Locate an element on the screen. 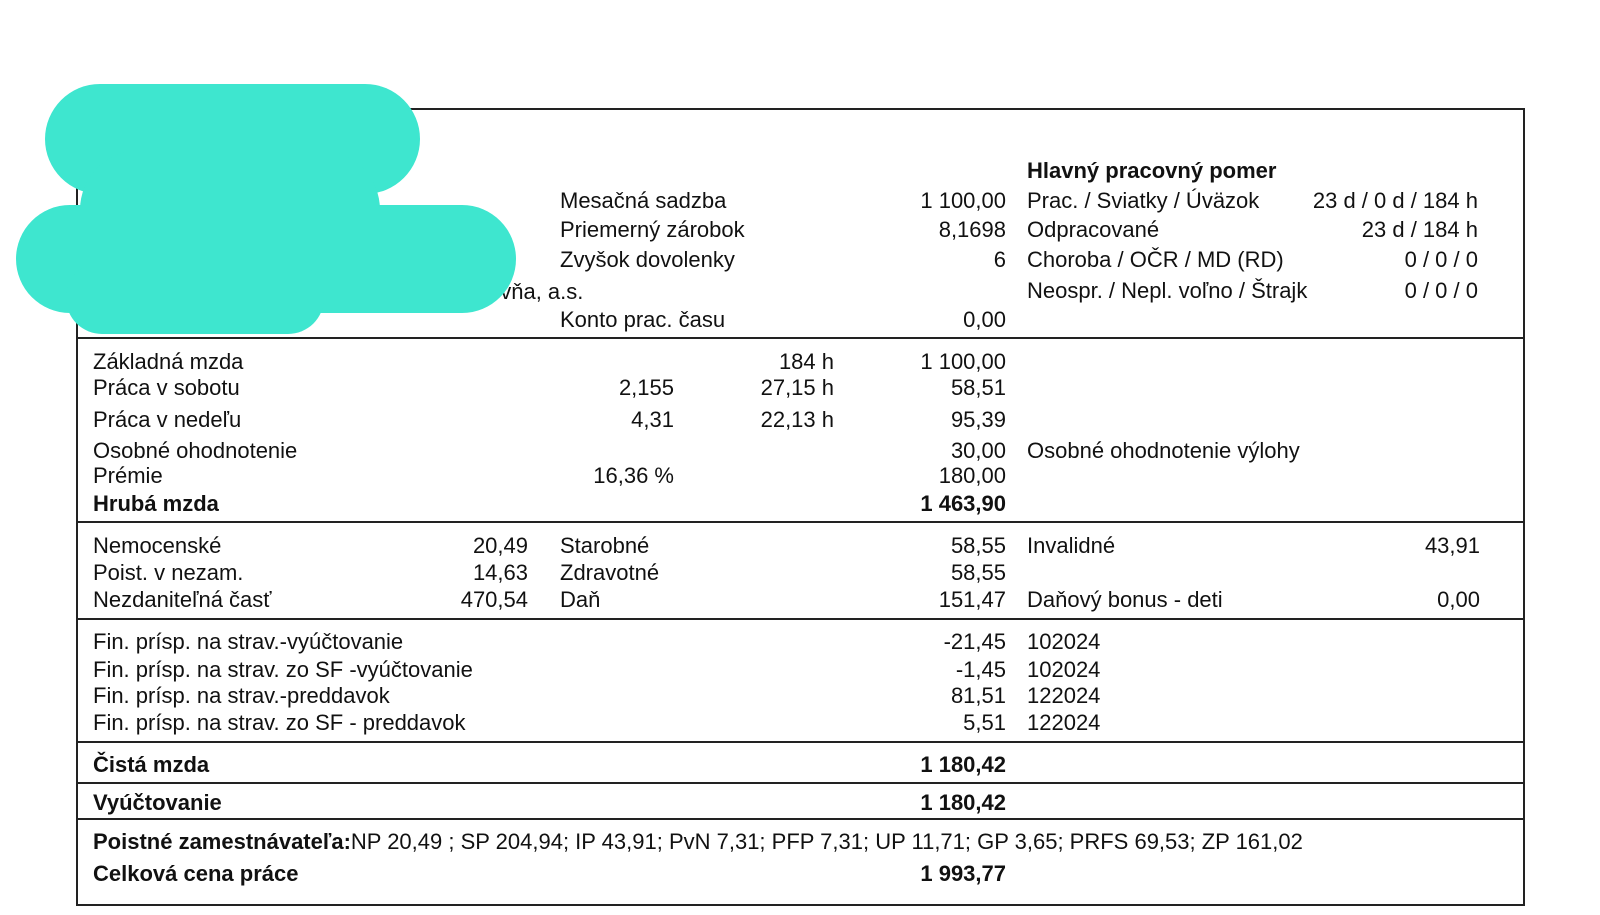 The height and width of the screenshot is (915, 1600). wage-rate: 2,155 is located at coordinates (646, 387).